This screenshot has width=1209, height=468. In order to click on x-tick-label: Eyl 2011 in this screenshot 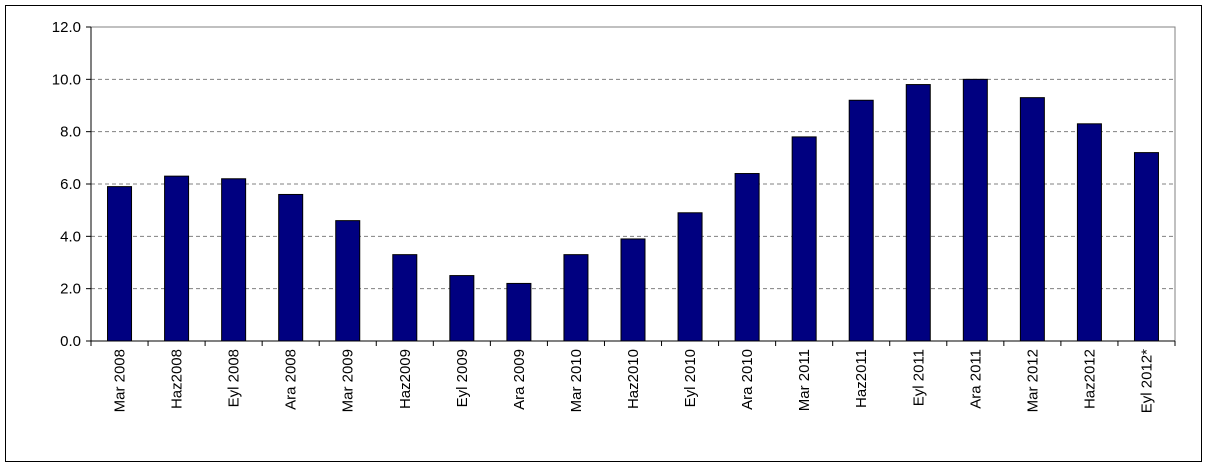, I will do `click(918, 377)`.